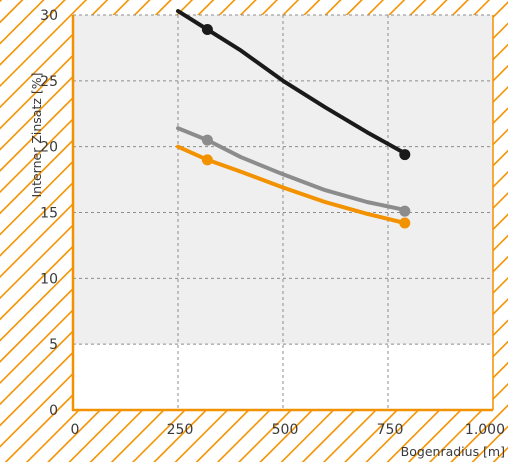 The width and height of the screenshot is (508, 462). What do you see at coordinates (285, 430) in the screenshot?
I see `x-tick-label: 500` at bounding box center [285, 430].